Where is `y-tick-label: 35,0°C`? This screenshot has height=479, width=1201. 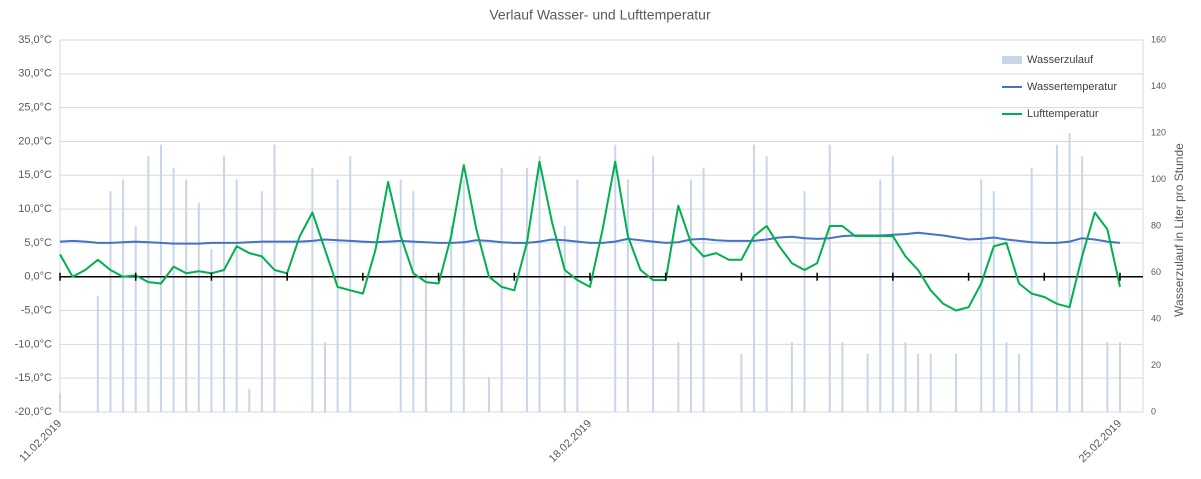
y-tick-label: 35,0°C is located at coordinates (35, 40).